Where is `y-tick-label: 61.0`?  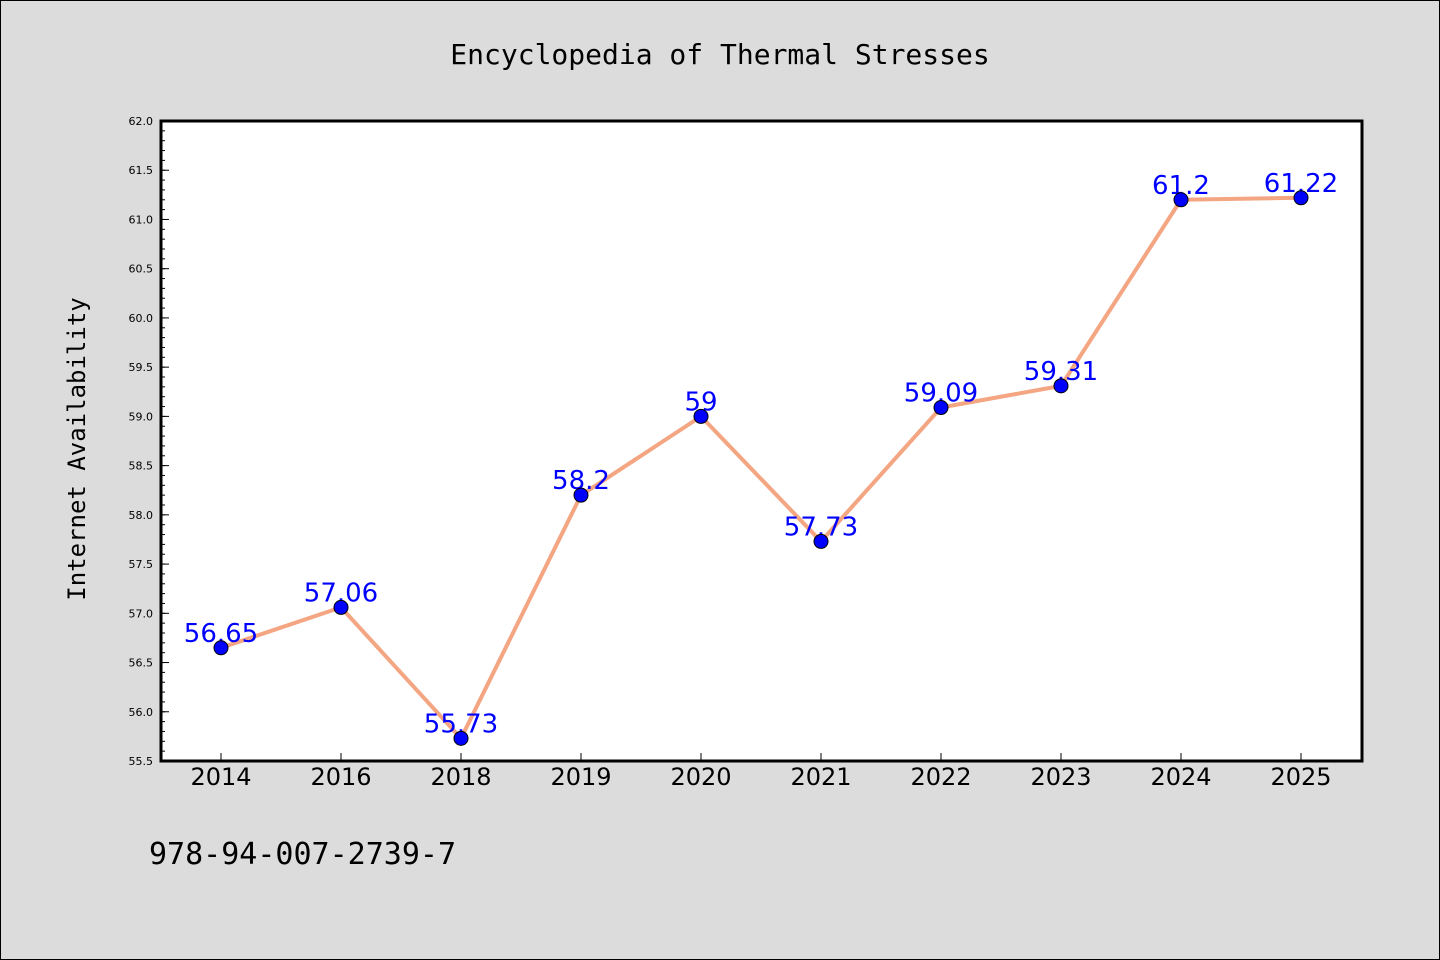 y-tick-label: 61.0 is located at coordinates (141, 219).